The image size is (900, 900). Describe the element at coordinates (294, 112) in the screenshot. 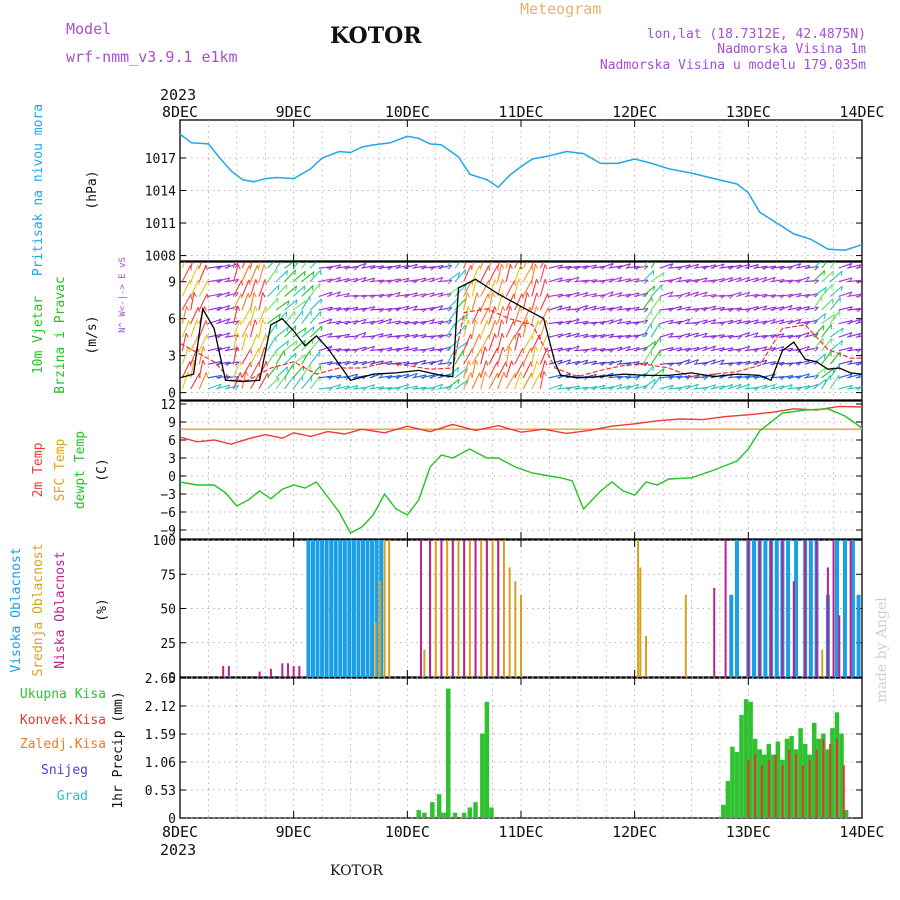

I see `date-label-top: 9DEC` at that location.